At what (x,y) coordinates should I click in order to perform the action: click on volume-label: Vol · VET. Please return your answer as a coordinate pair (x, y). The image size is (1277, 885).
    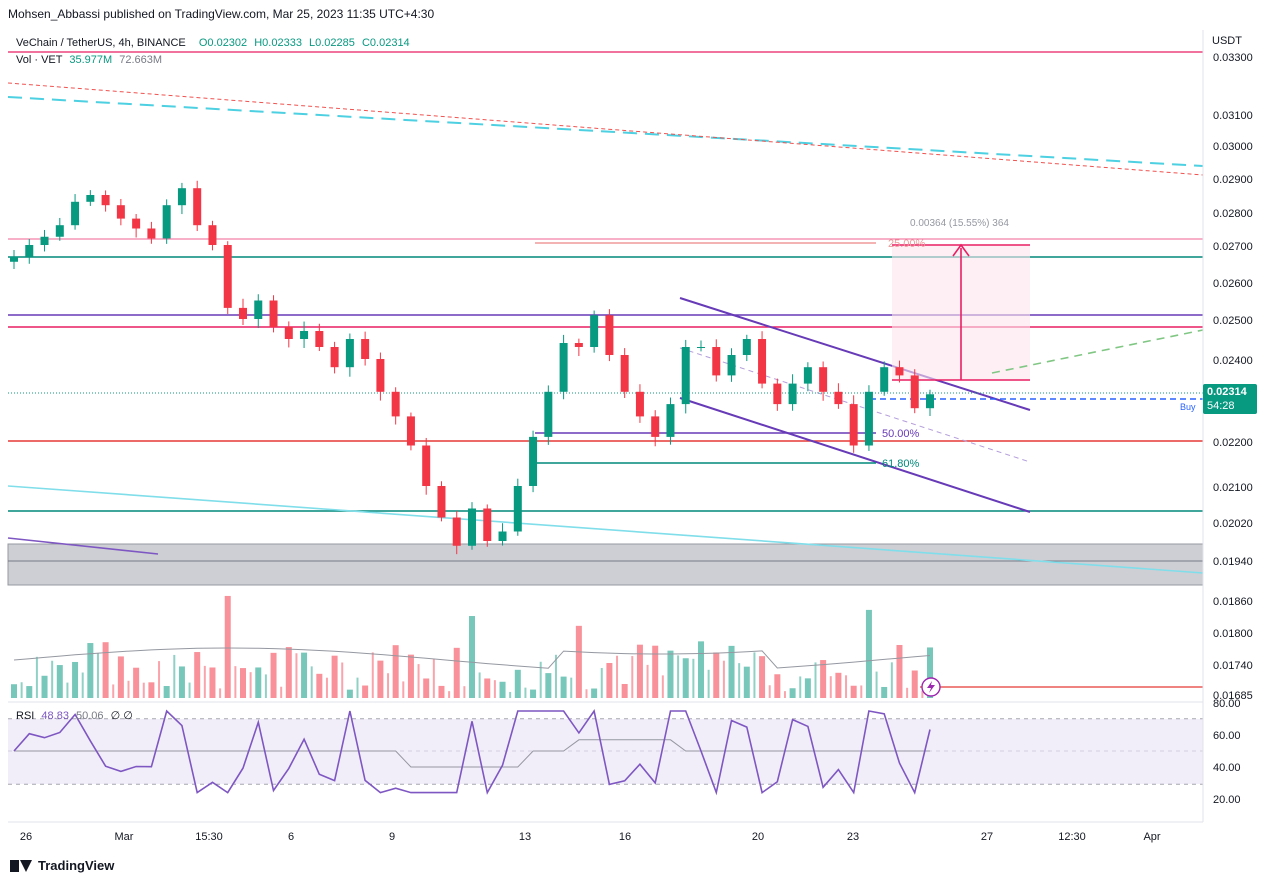
    Looking at the image, I should click on (39, 60).